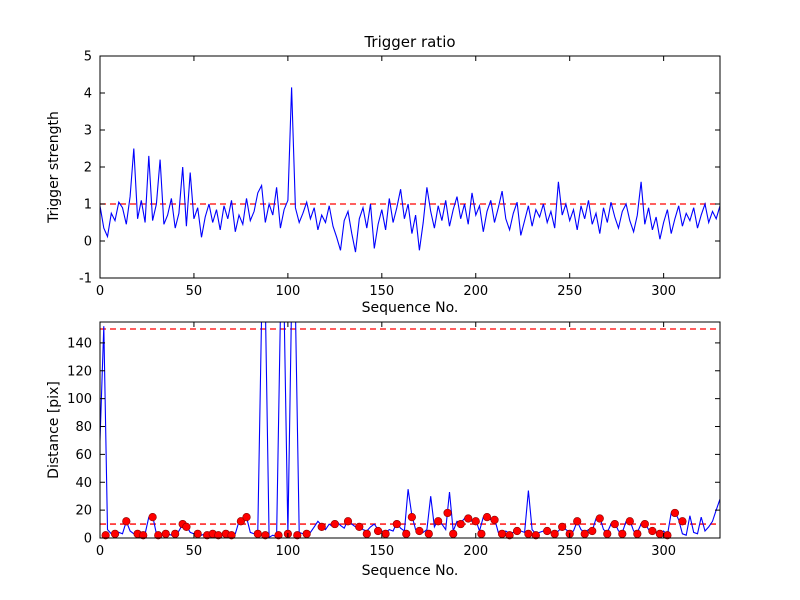 This screenshot has width=800, height=600. Describe the element at coordinates (83, 427) in the screenshot. I see `y-tick-label: 80` at that location.